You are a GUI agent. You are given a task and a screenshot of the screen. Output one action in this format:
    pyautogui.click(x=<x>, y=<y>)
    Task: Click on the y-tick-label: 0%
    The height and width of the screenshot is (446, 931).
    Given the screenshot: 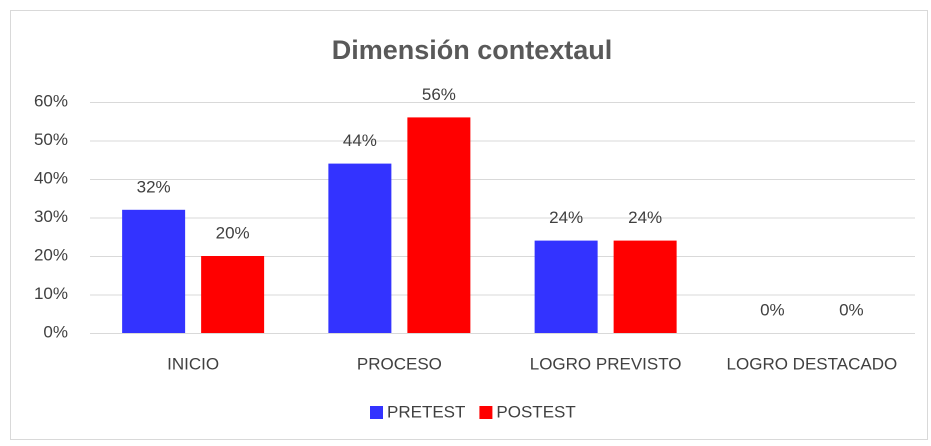 What is the action you would take?
    pyautogui.click(x=55, y=331)
    